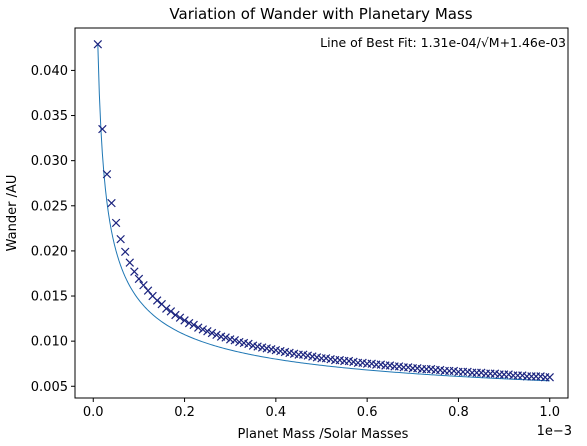  I want to click on y-tick-label: 0.015, so click(49, 297).